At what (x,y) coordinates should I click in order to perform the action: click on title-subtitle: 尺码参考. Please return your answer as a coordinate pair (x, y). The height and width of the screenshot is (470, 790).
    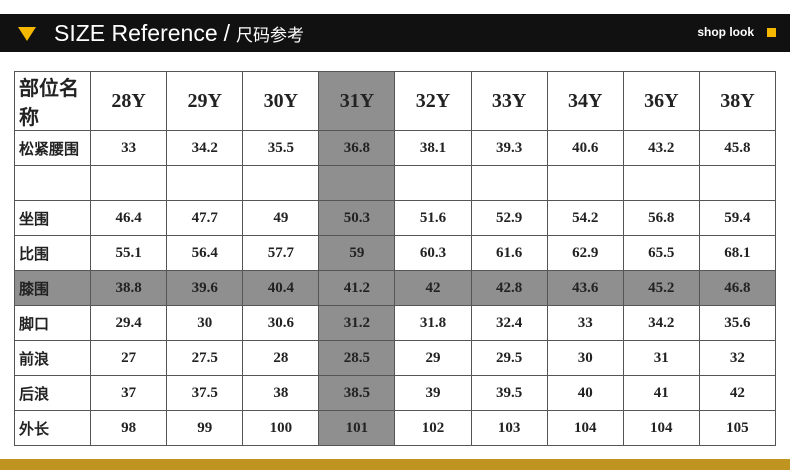
    Looking at the image, I should click on (270, 35).